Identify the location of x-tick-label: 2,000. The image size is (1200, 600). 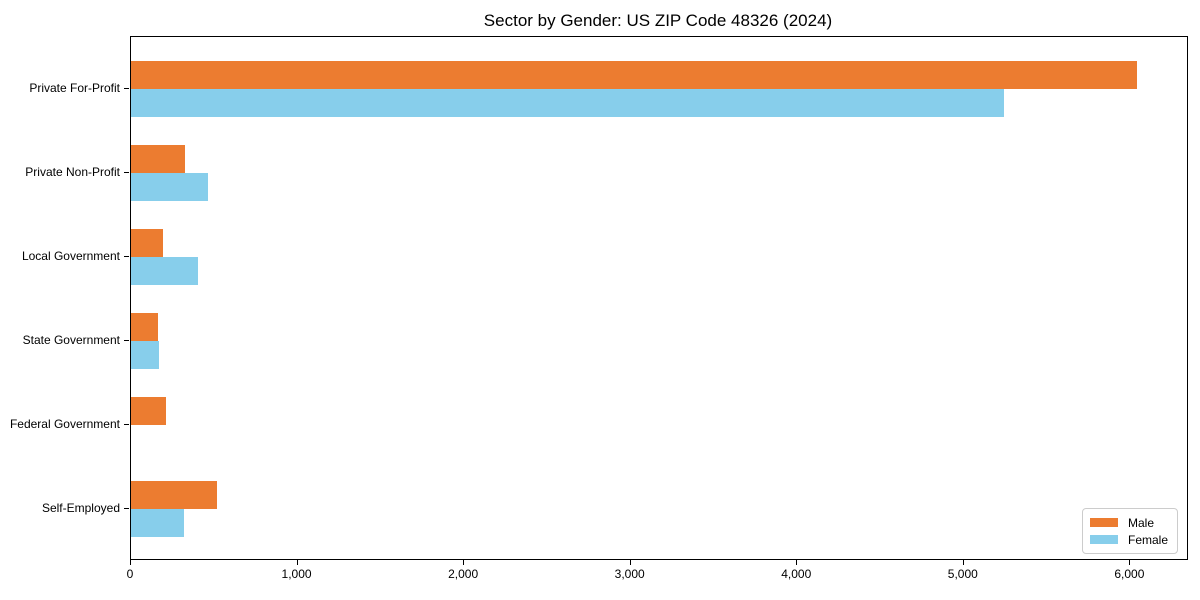
(463, 574).